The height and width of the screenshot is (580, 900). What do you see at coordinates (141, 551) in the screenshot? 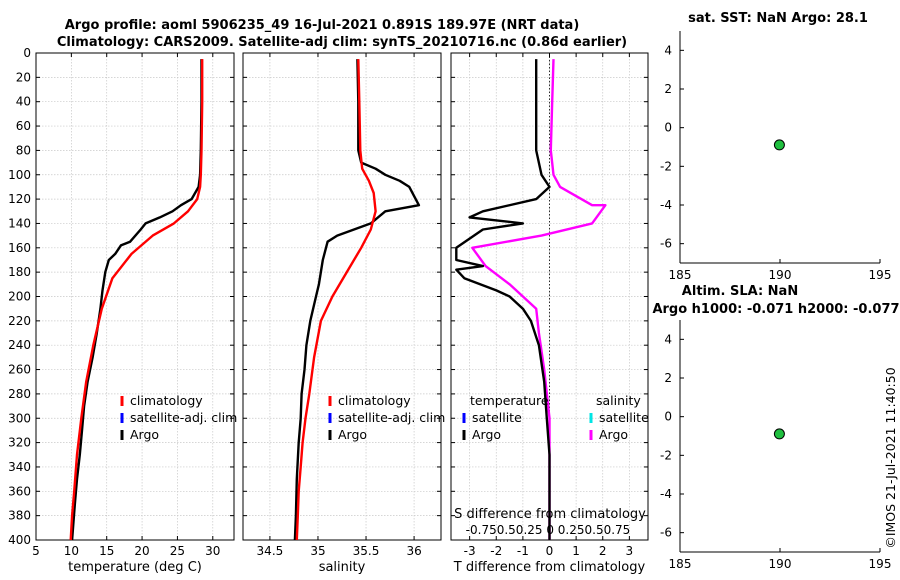
I see `x-tick-label: 20` at bounding box center [141, 551].